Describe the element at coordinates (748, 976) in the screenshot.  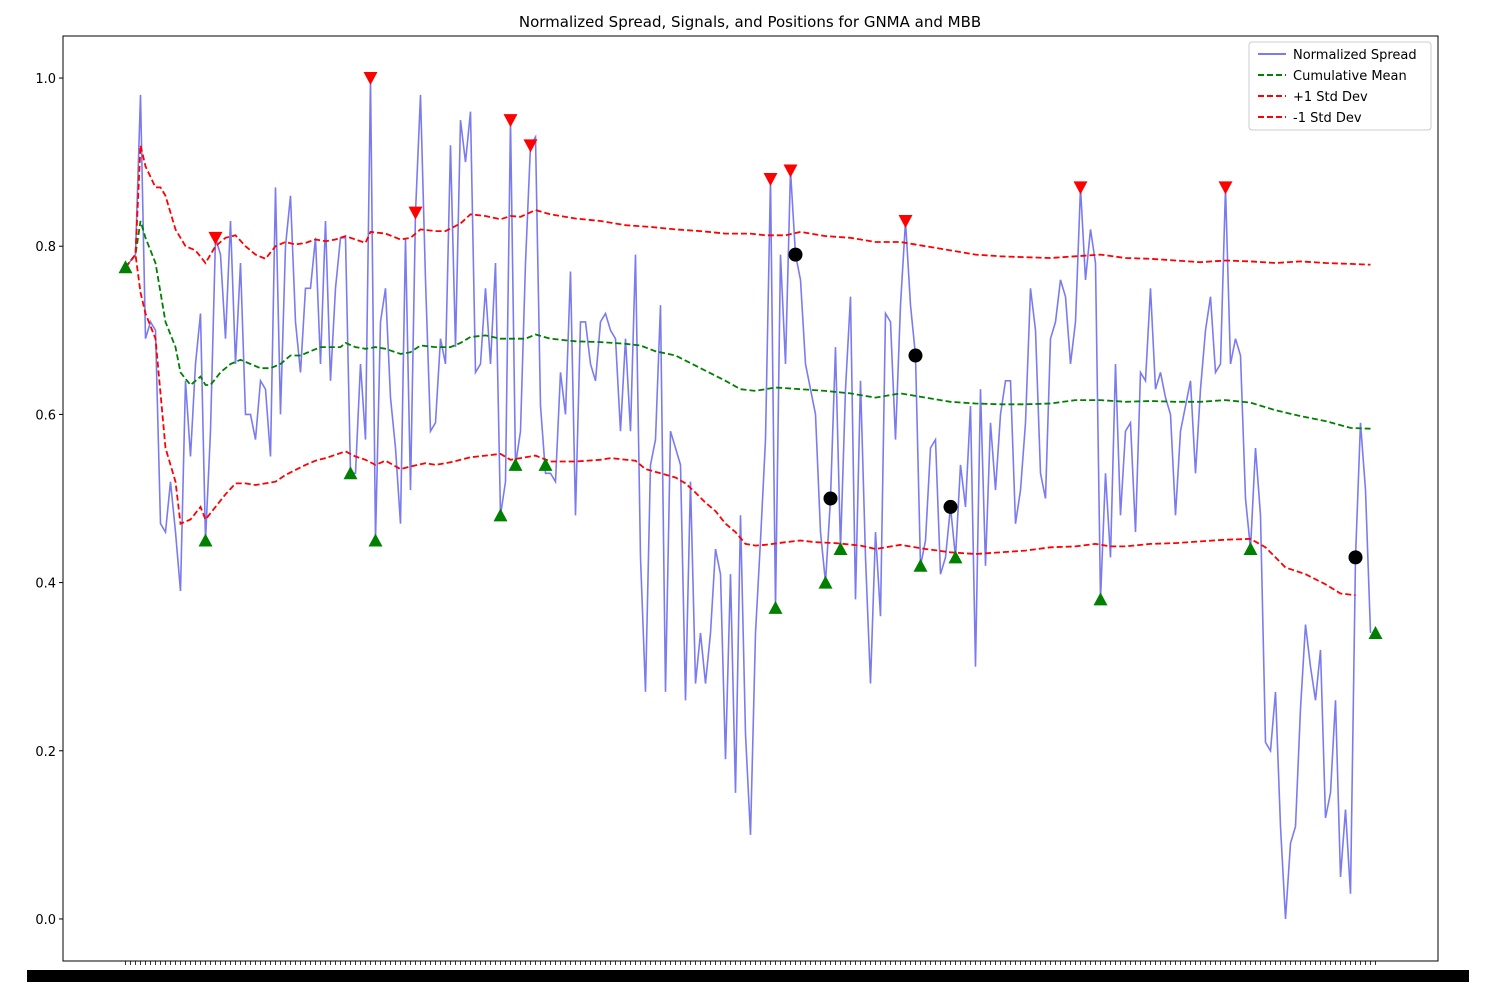
I see `x-tick-labels-overlap` at that location.